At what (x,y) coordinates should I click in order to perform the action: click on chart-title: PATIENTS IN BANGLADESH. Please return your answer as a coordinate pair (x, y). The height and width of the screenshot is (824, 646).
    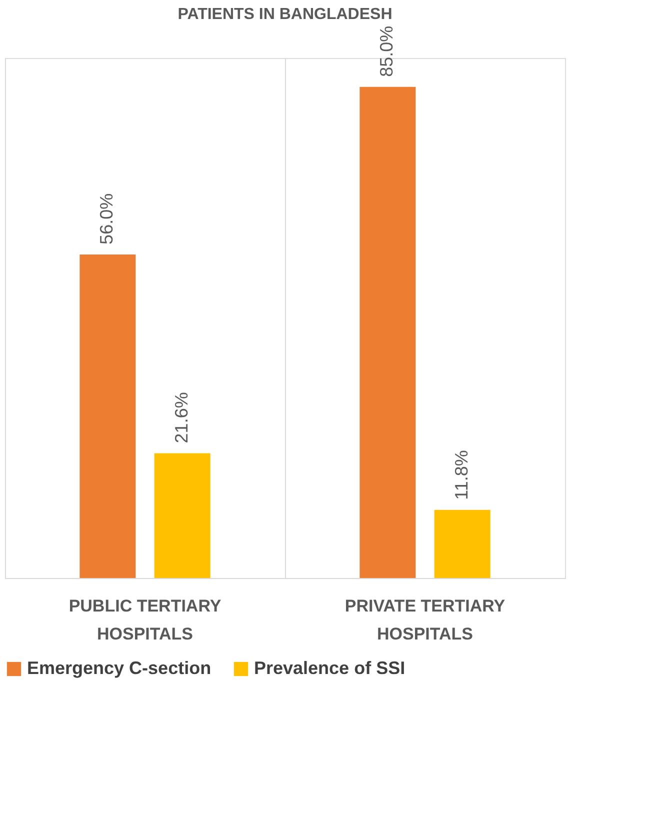
    Looking at the image, I should click on (285, 14).